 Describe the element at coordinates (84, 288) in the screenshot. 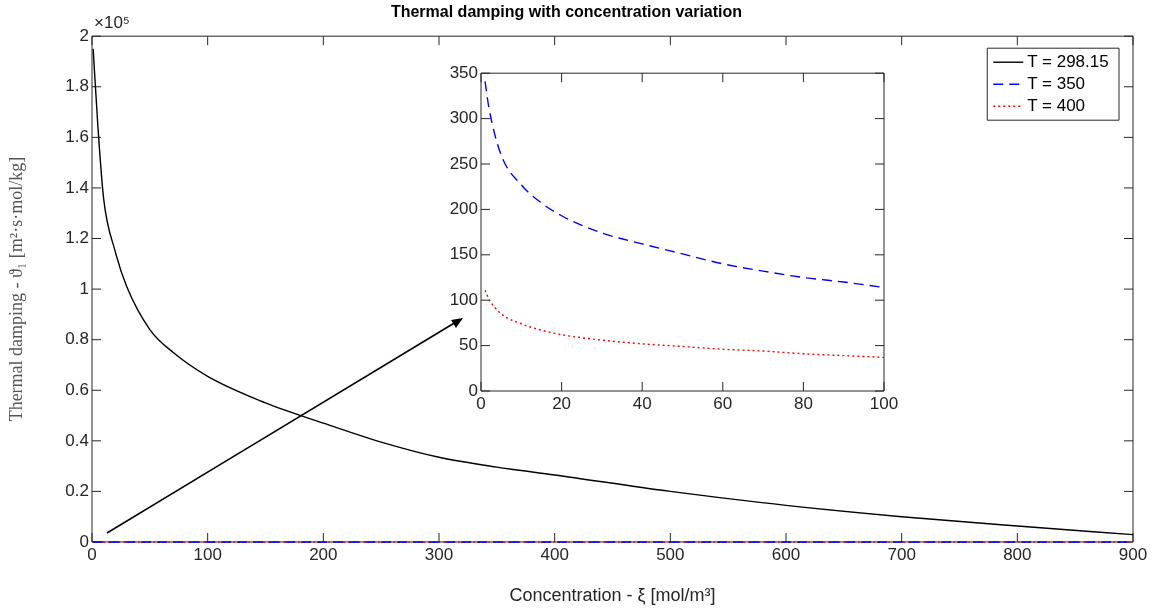

I see `y-tick-label: 1` at that location.